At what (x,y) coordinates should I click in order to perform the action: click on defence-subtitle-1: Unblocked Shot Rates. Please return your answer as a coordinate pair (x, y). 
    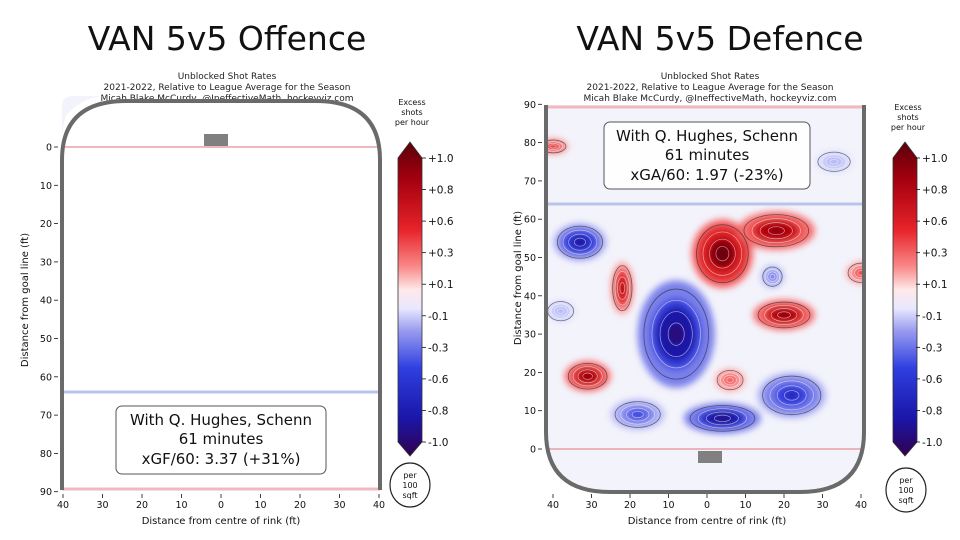
    Looking at the image, I should click on (710, 77).